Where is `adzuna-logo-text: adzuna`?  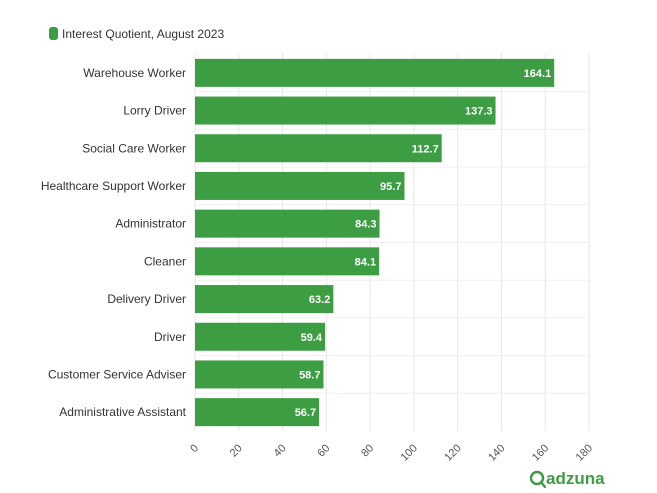
adzuna-logo-text: adzuna is located at coordinates (575, 478).